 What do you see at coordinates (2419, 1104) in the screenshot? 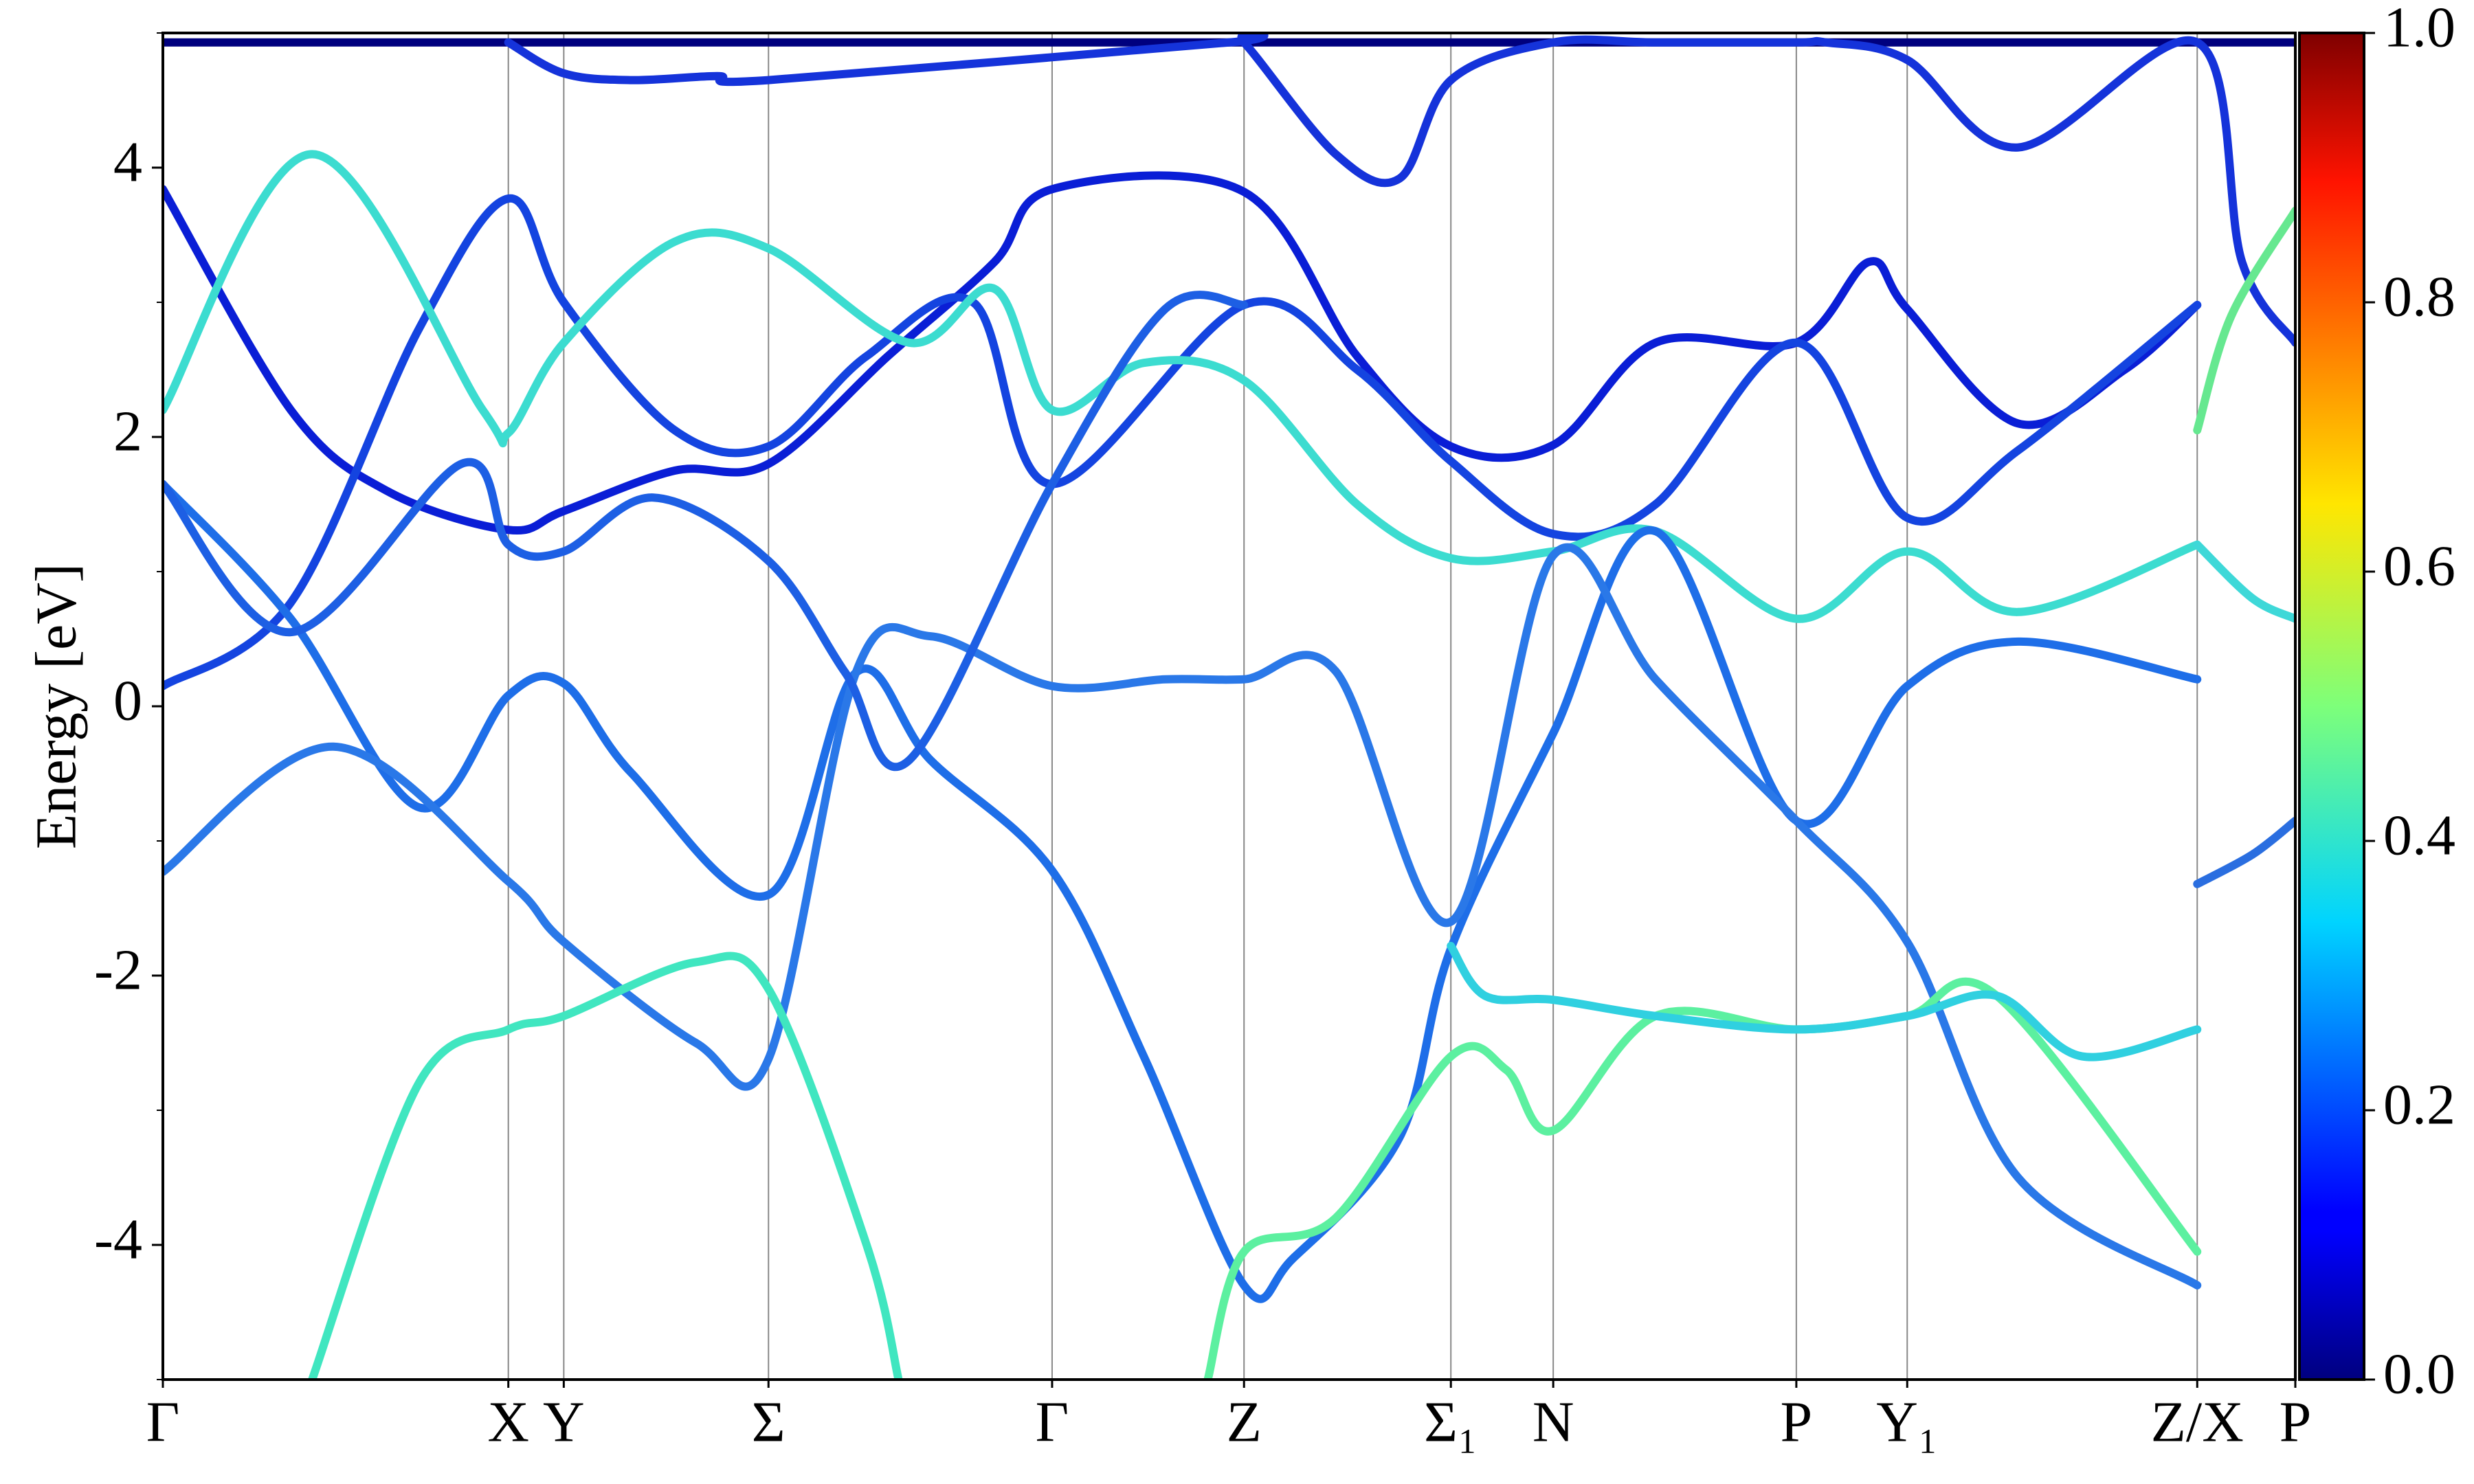
I see `colorbar-tick-label: 0.2` at bounding box center [2419, 1104].